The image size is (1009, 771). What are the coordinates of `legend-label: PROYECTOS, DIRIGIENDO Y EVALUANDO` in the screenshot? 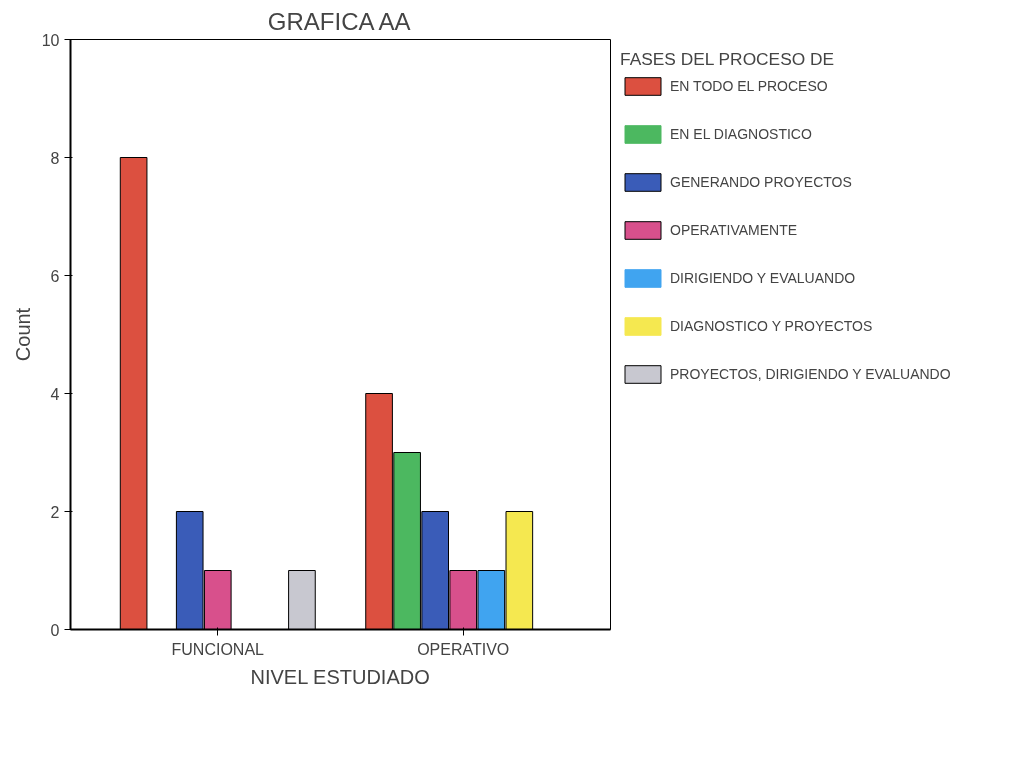 It's located at (810, 374).